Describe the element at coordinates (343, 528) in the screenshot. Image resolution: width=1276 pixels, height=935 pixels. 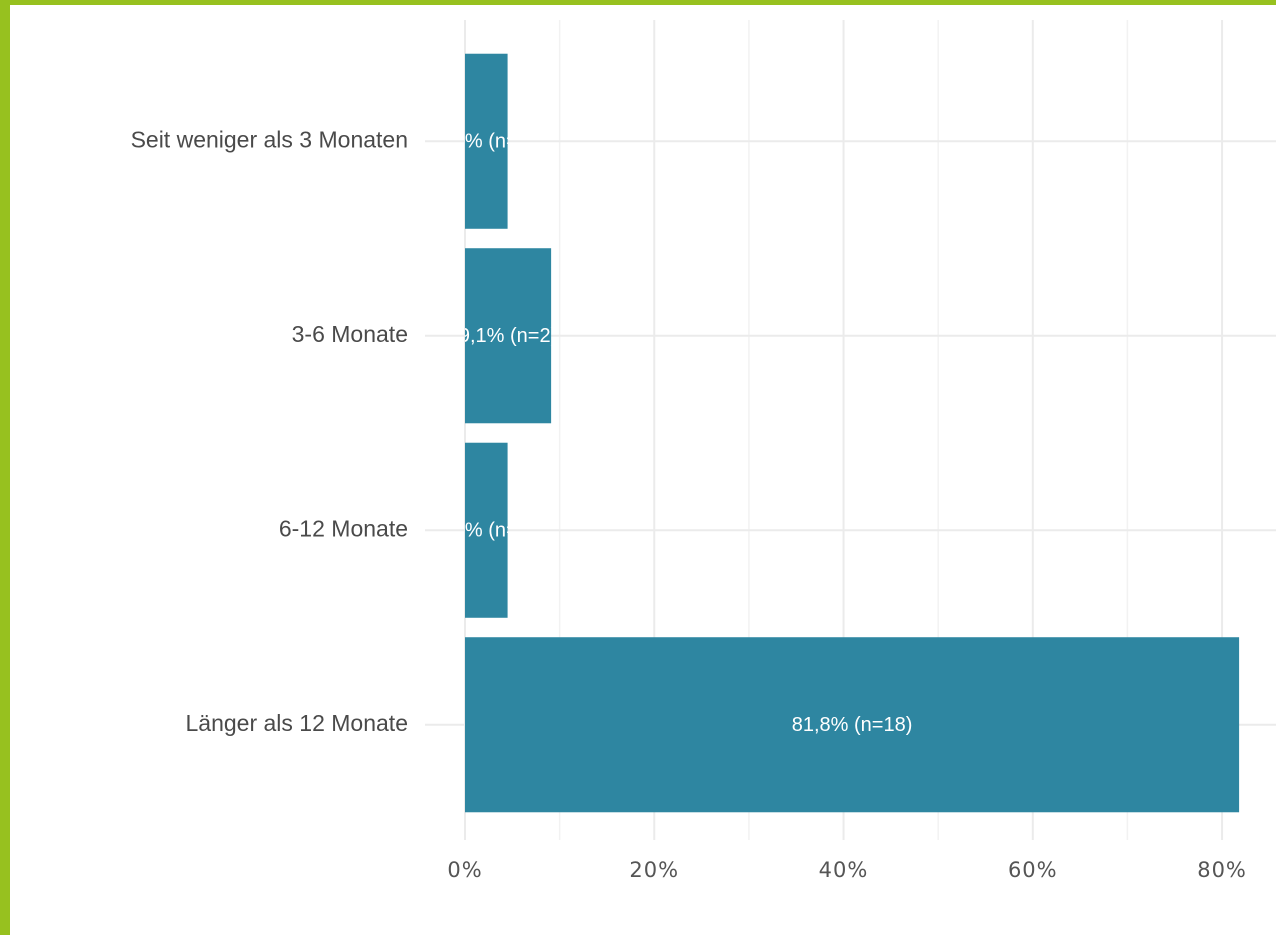
I see `y-tick-label: 6-12 Monate` at that location.